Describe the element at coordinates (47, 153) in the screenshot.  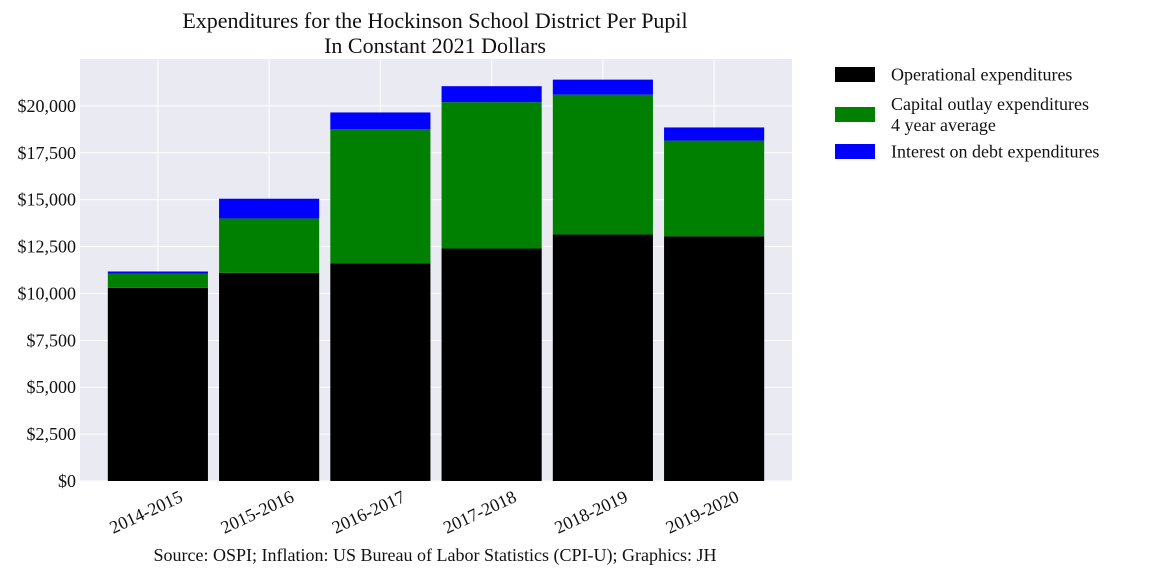
I see `y-tick-label: $17,500` at that location.